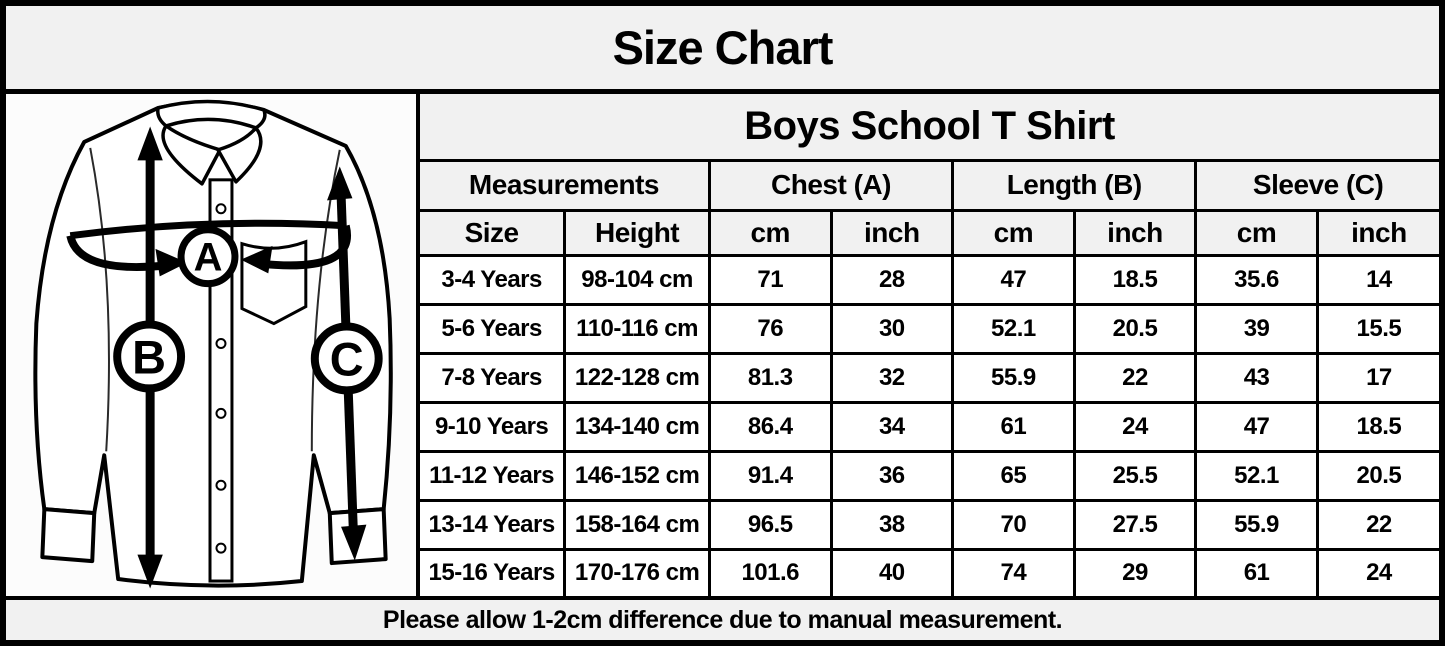 This screenshot has height=646, width=1445. Describe the element at coordinates (492, 475) in the screenshot. I see `size-cell: 11-12 Years` at that location.